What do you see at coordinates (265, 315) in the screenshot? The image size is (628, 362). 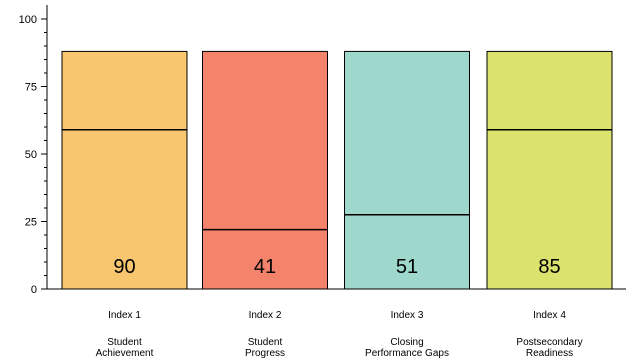 I see `x-index-label: Index 2` at bounding box center [265, 315].